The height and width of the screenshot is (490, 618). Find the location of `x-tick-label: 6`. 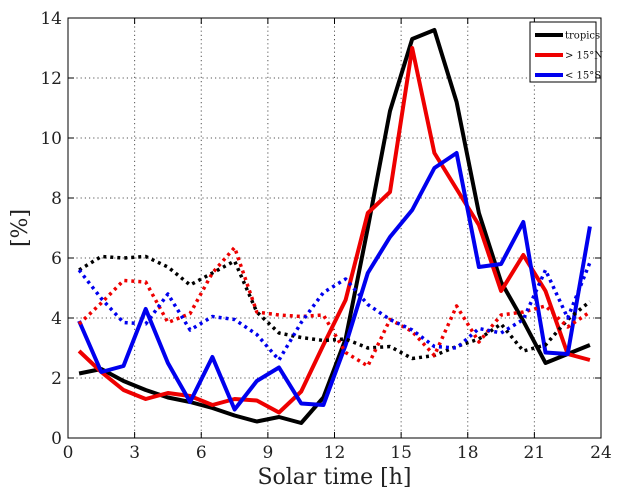

x-tick-label: 6 is located at coordinates (201, 453).